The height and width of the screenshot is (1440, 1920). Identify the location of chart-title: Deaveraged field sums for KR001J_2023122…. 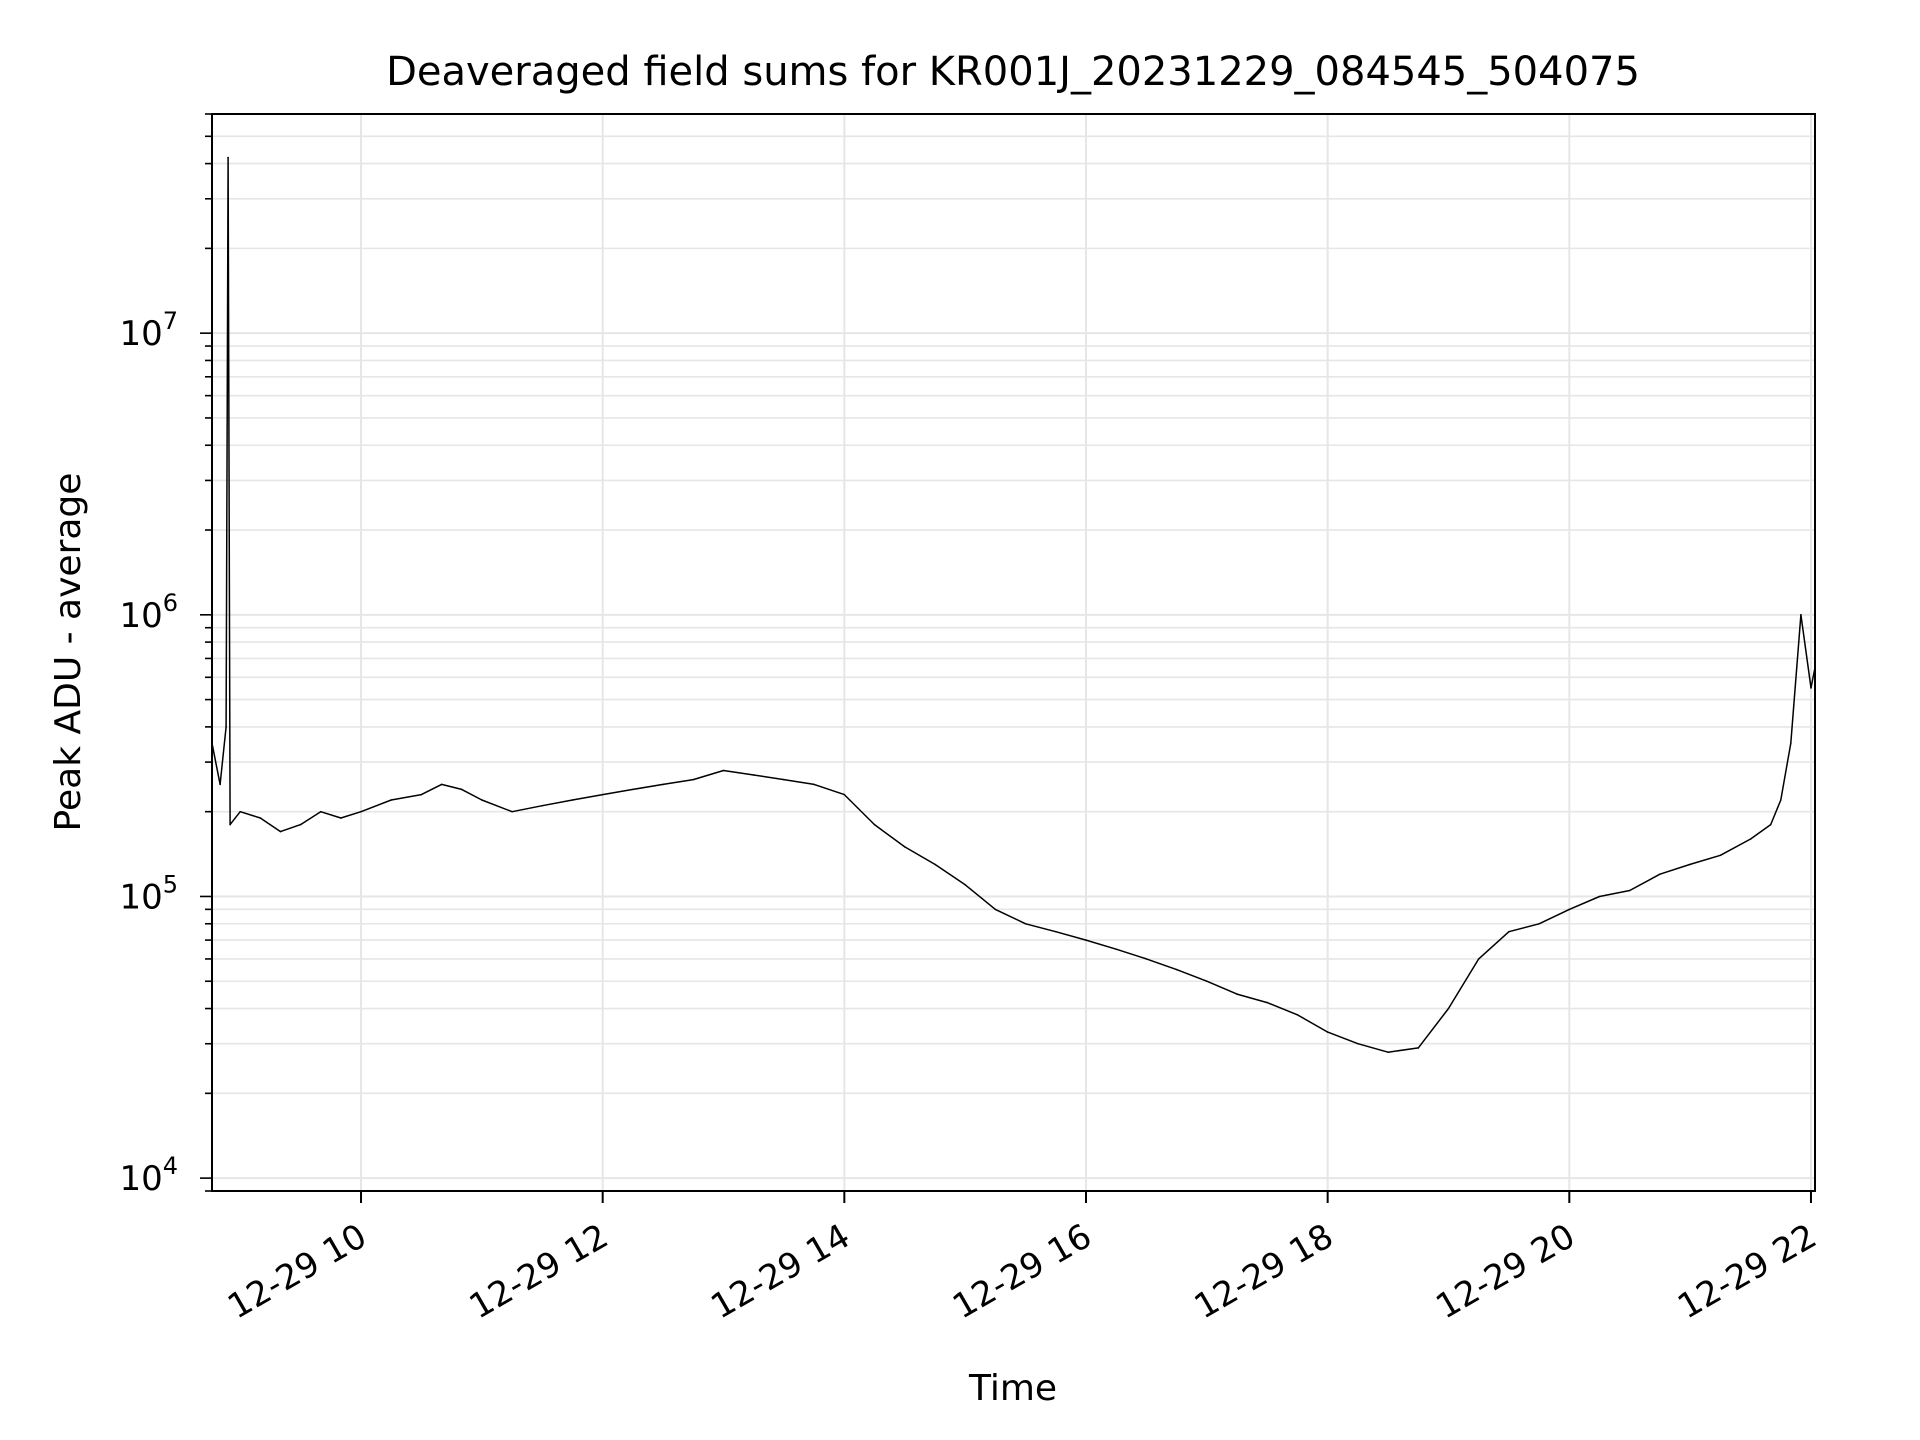
(1013, 72).